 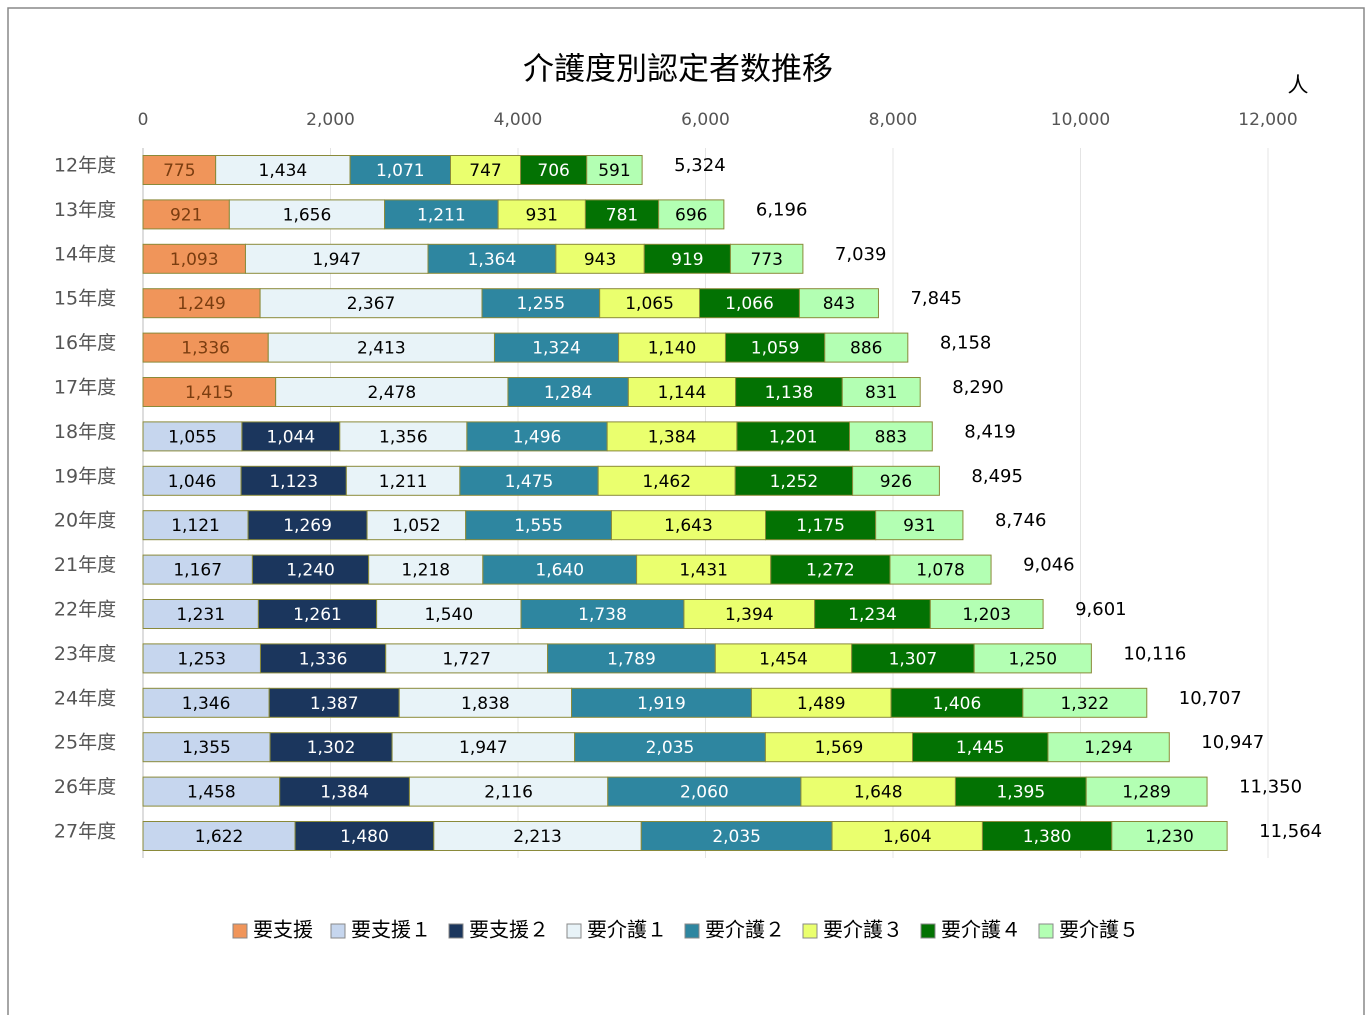 I want to click on total-label: 11,564, so click(x=1290, y=831).